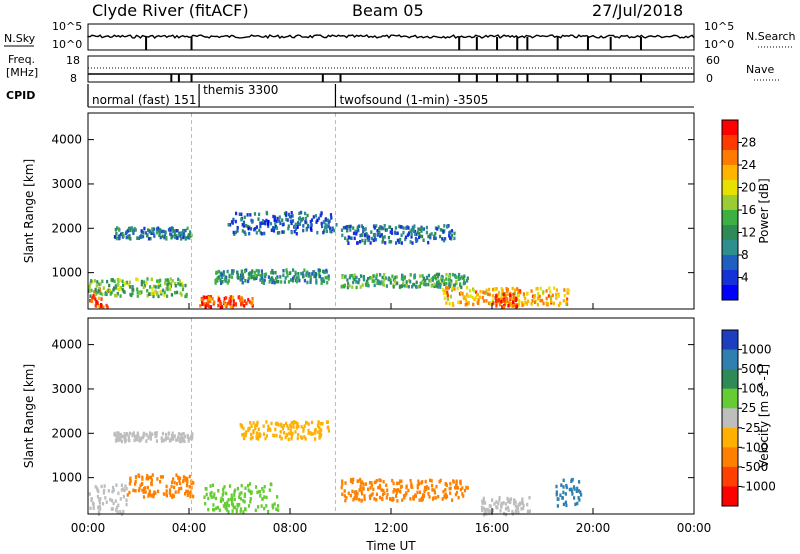 This screenshot has height=554, width=800. Describe the element at coordinates (391, 37) in the screenshot. I see `nsky-trace-line` at that location.